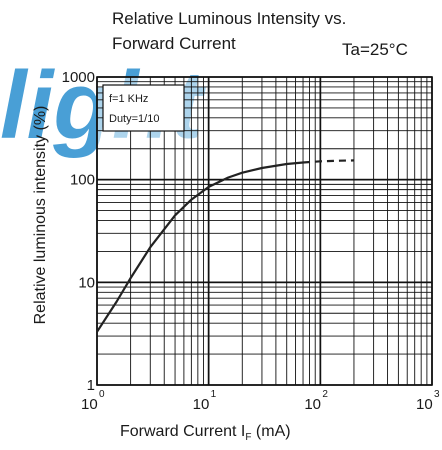  Describe the element at coordinates (82, 180) in the screenshot. I see `y-tick-label: 100` at that location.